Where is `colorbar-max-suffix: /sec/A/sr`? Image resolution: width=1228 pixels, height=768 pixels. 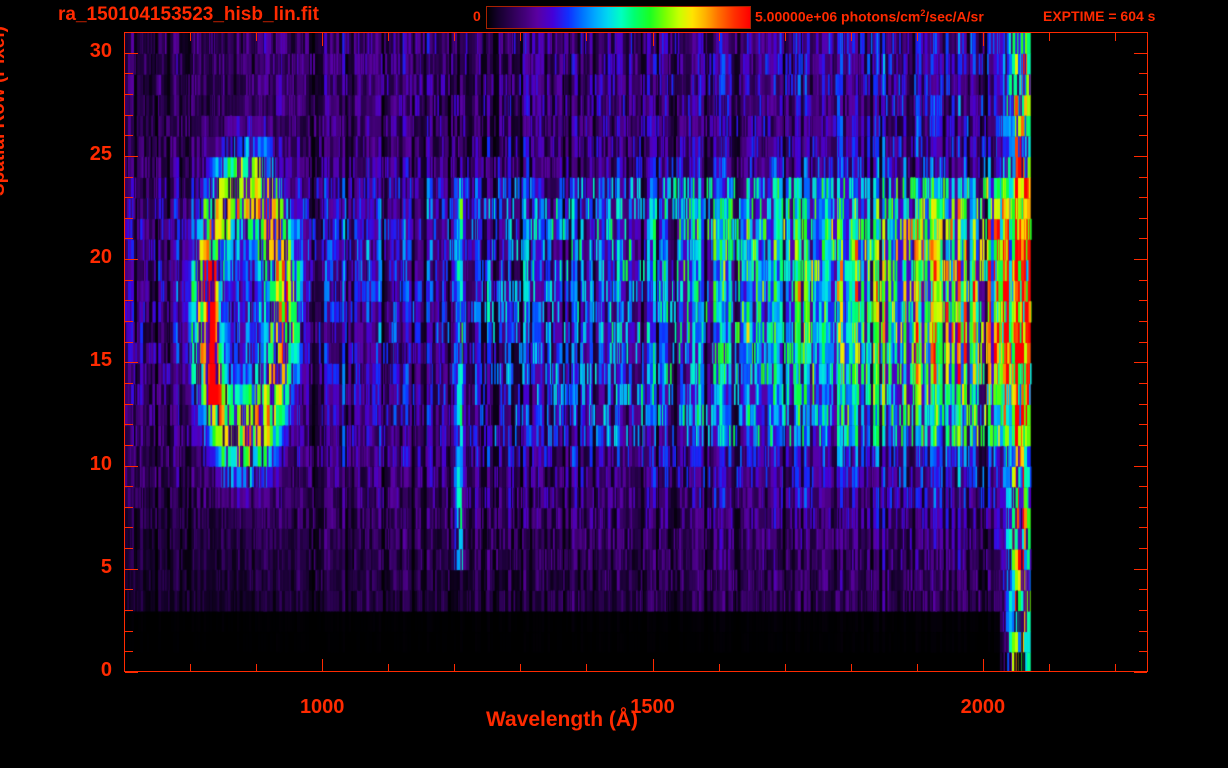
colorbar-max-suffix: /sec/A/sr is located at coordinates (954, 16).